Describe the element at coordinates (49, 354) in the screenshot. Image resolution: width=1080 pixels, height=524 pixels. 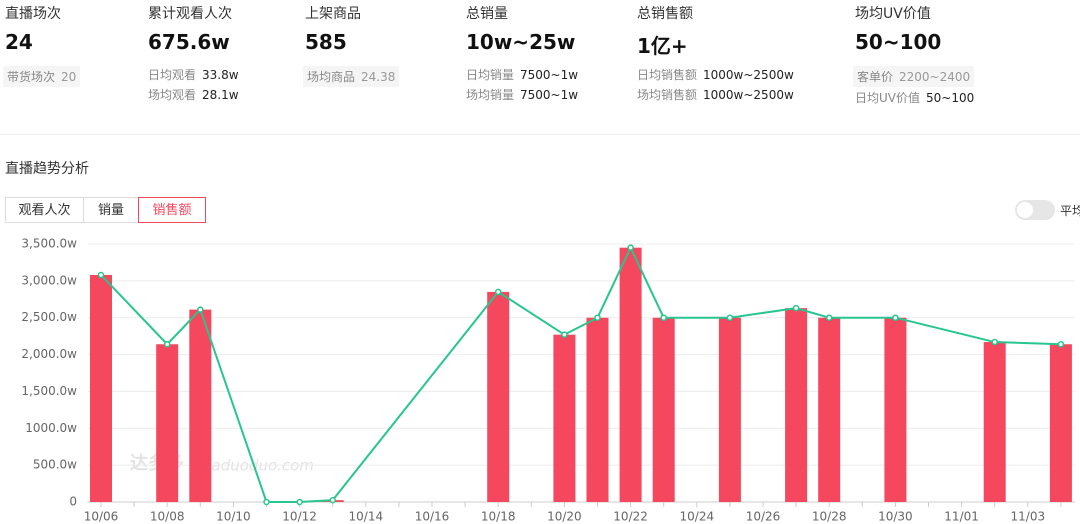
I see `y-tick-label: 2,000.0w` at that location.